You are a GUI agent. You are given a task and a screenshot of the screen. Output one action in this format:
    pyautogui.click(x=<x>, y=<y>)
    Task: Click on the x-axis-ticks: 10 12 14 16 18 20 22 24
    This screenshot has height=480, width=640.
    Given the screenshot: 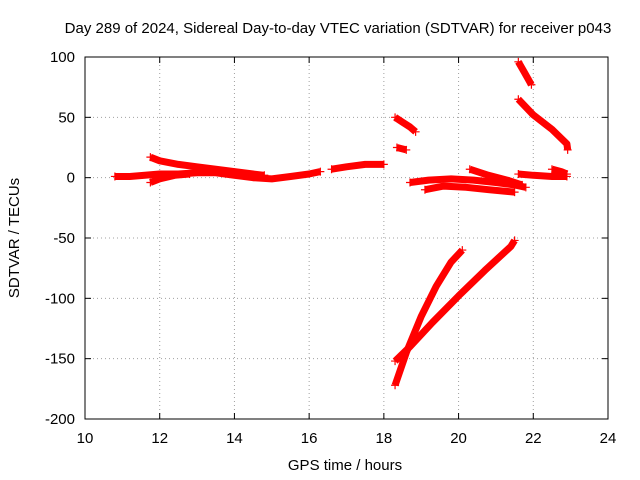 What is the action you would take?
    pyautogui.click(x=347, y=438)
    